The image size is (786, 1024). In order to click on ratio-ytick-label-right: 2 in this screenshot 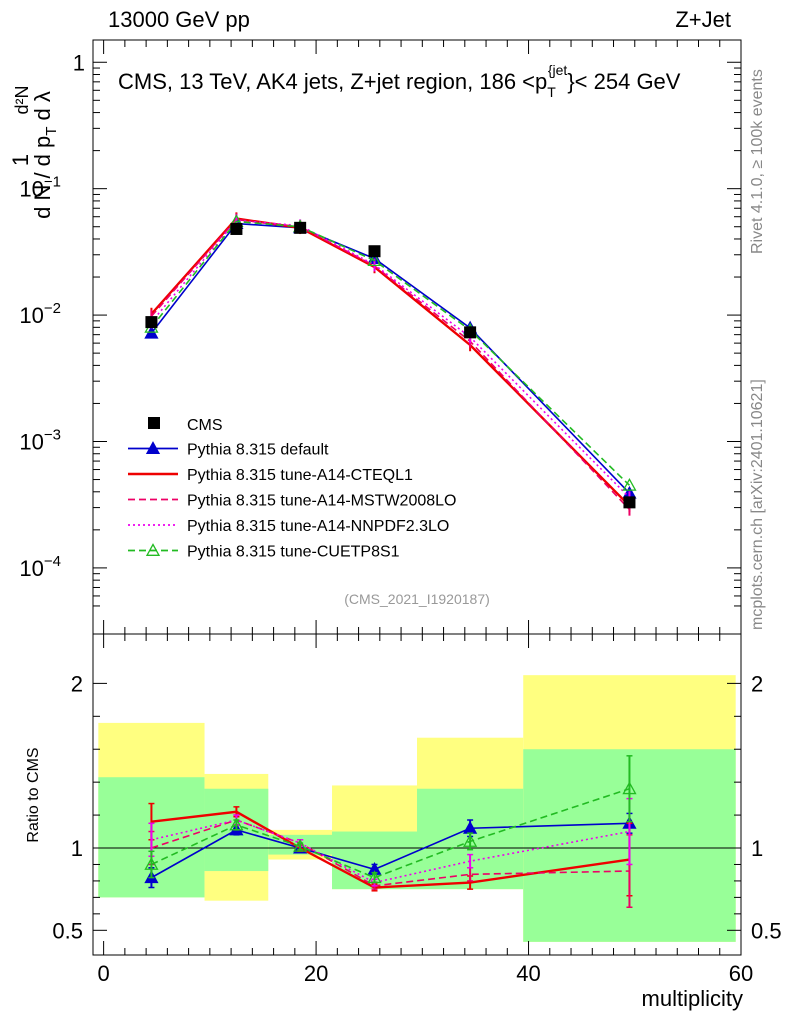, I will do `click(757, 683)`.